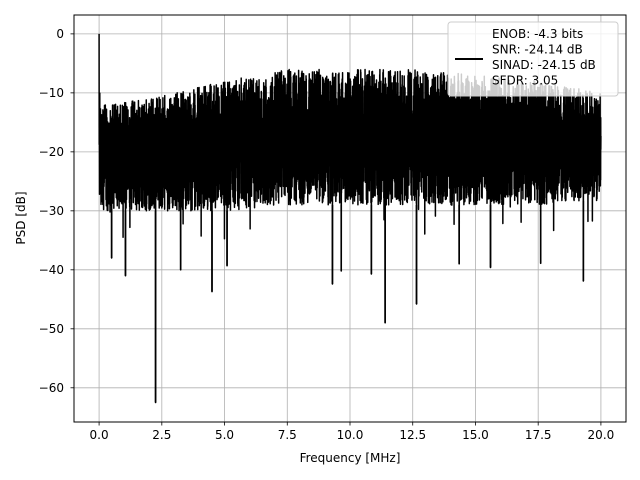  Describe the element at coordinates (60, 34) in the screenshot. I see `y-tick-label: 0` at that location.